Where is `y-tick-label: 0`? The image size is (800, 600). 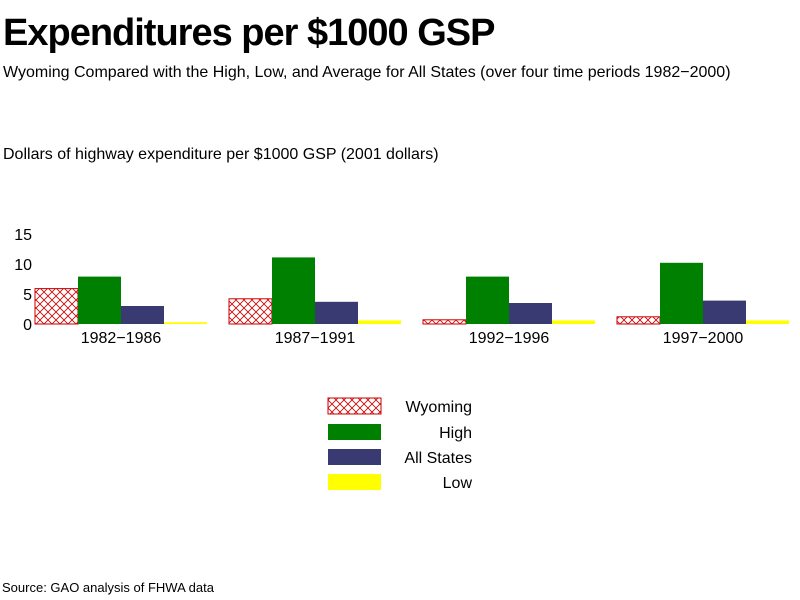
y-tick-label: 0 is located at coordinates (27, 325).